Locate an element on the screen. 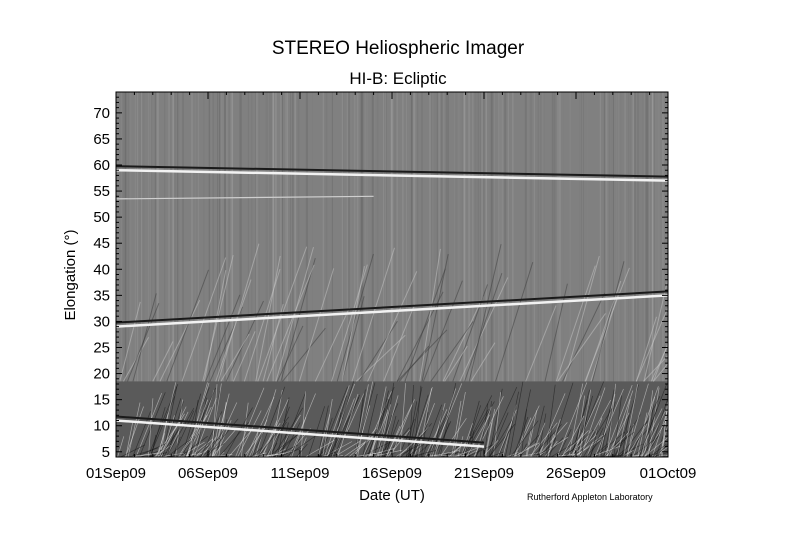 Image resolution: width=785 pixels, height=543 pixels. chart-title: STEREO Heliospheric Imager is located at coordinates (398, 48).